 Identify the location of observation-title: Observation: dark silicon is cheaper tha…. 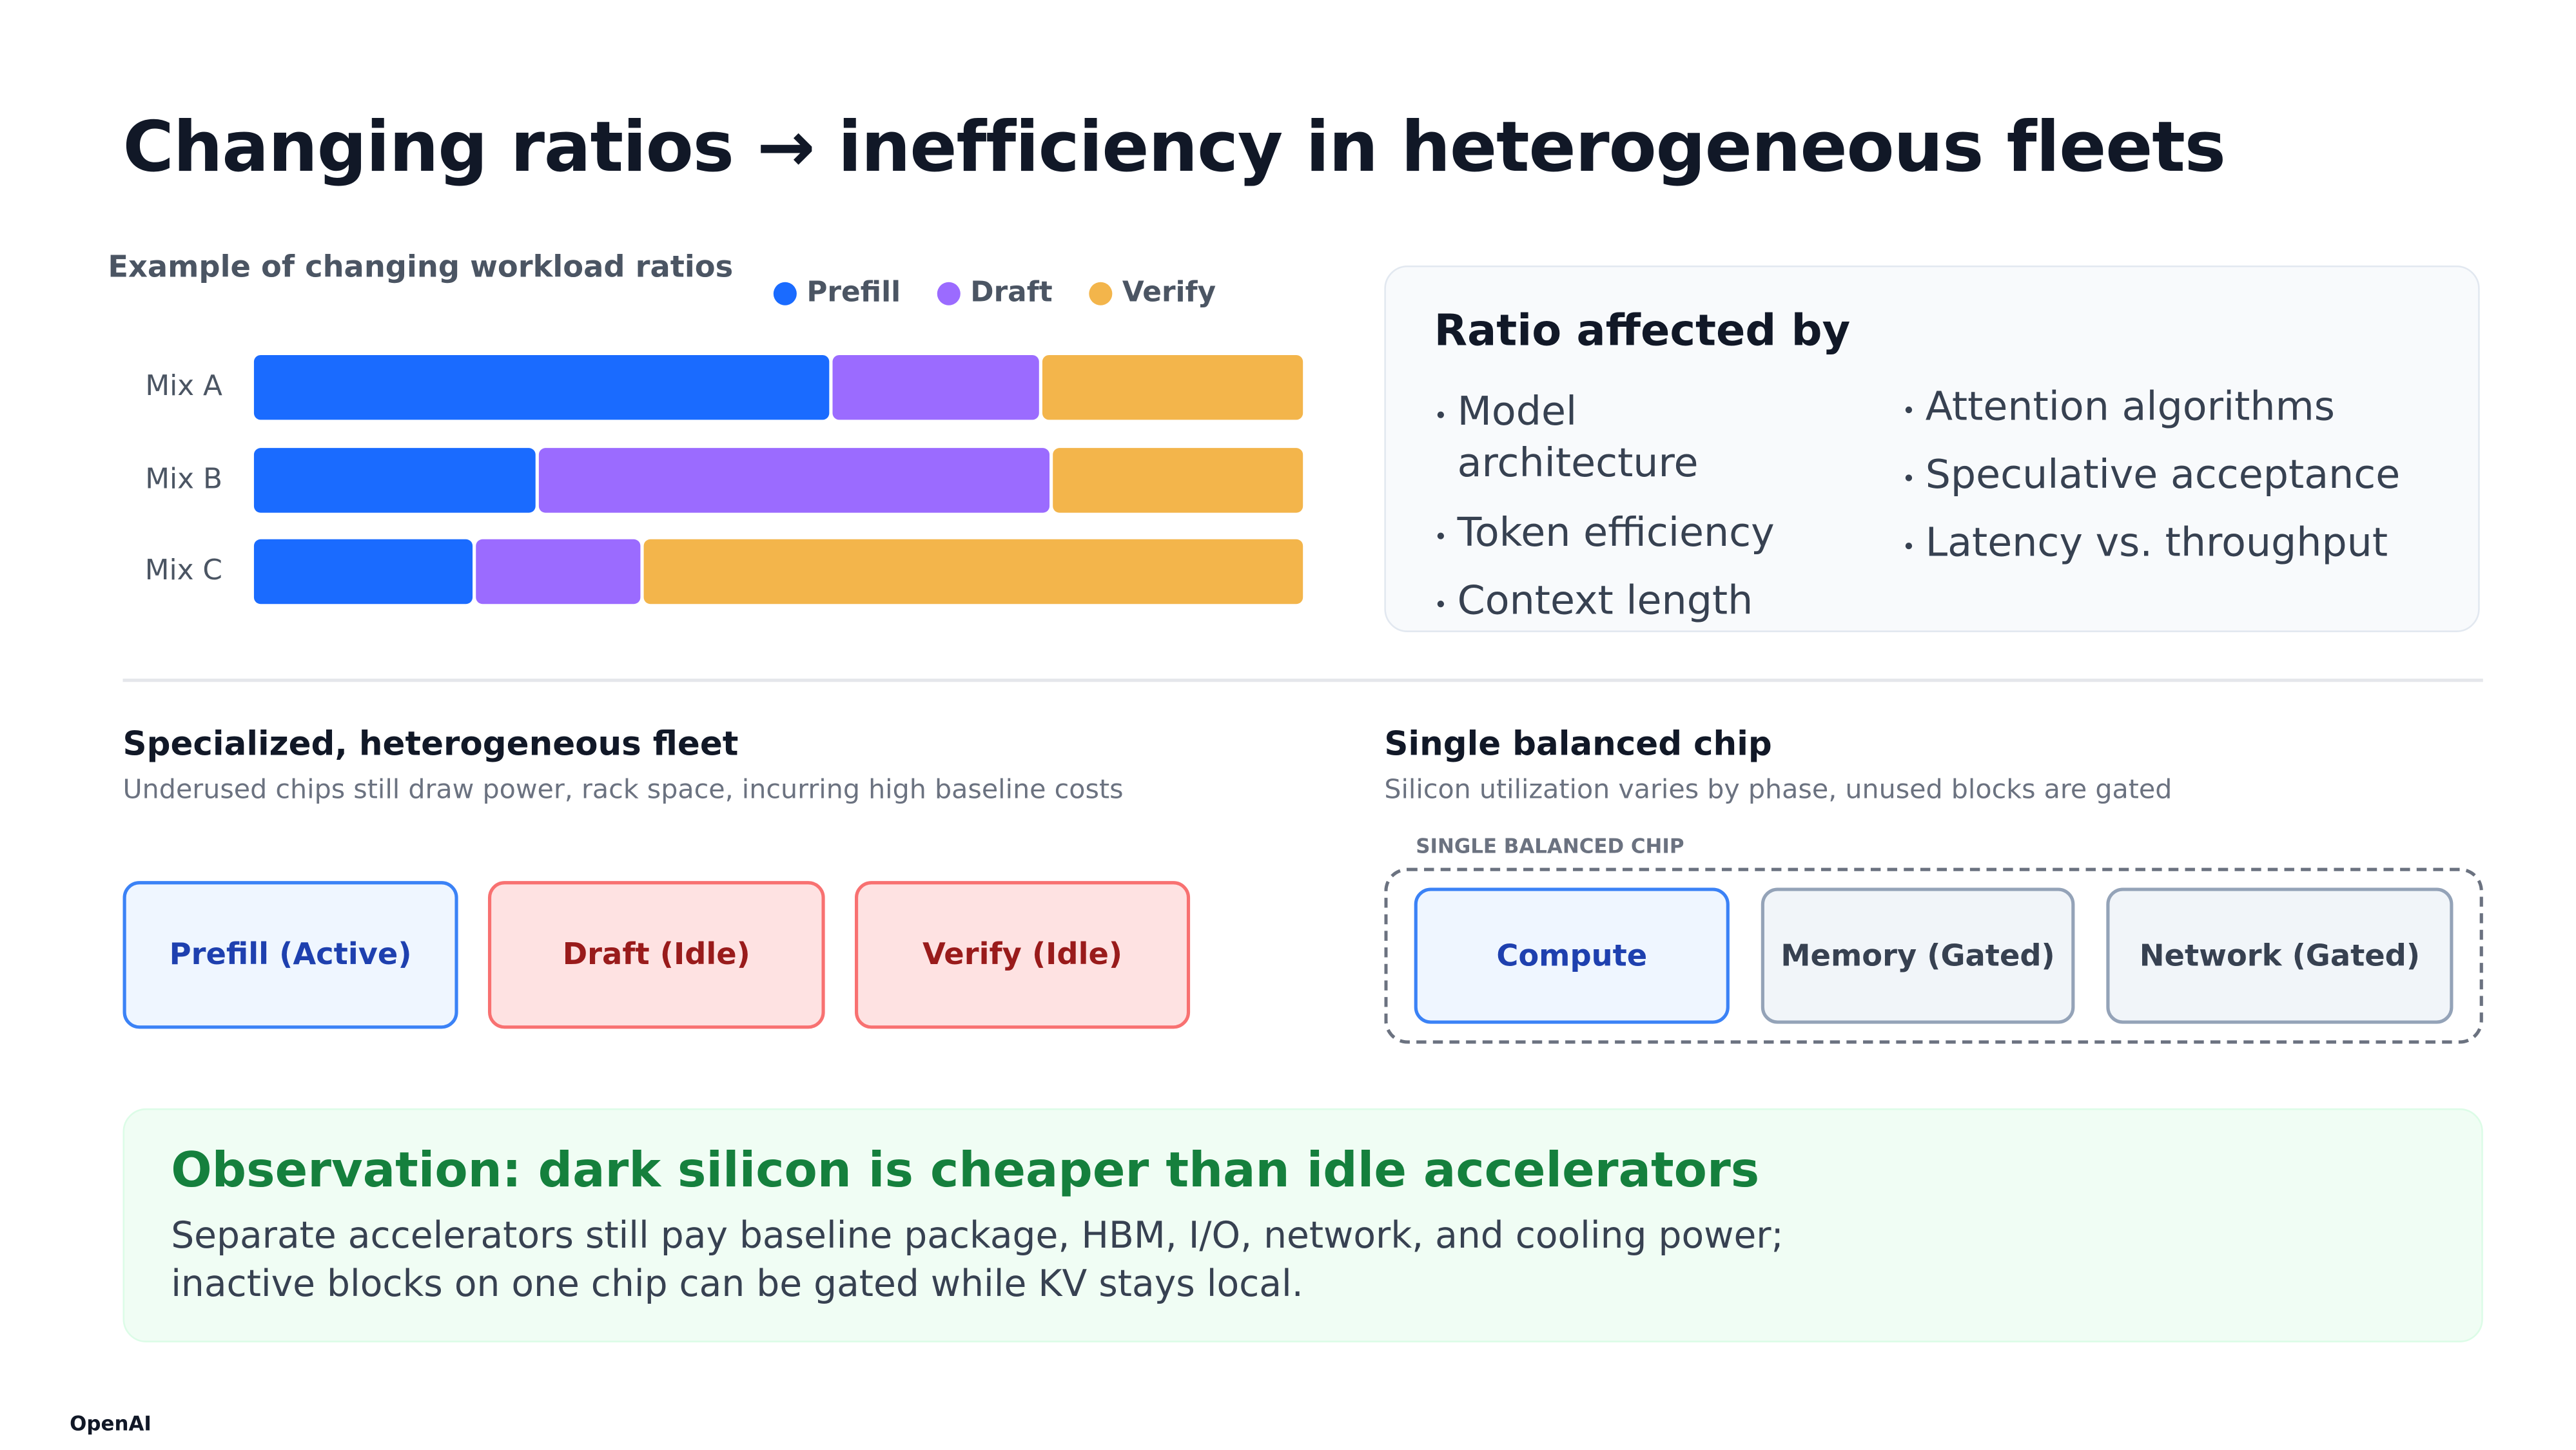
(965, 1169).